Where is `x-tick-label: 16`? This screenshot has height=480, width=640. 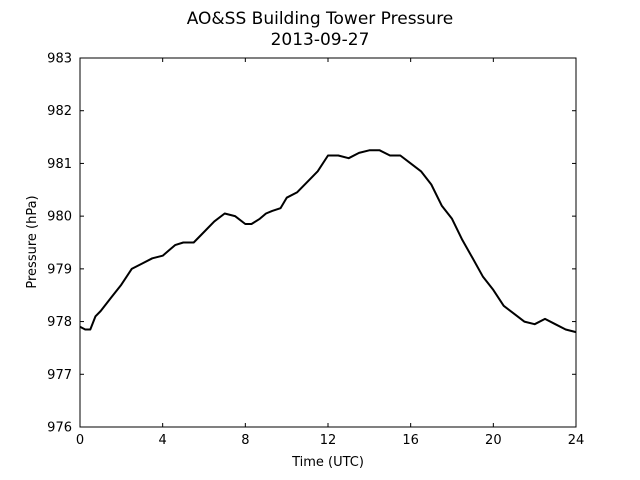
x-tick-label: 16 is located at coordinates (410, 440).